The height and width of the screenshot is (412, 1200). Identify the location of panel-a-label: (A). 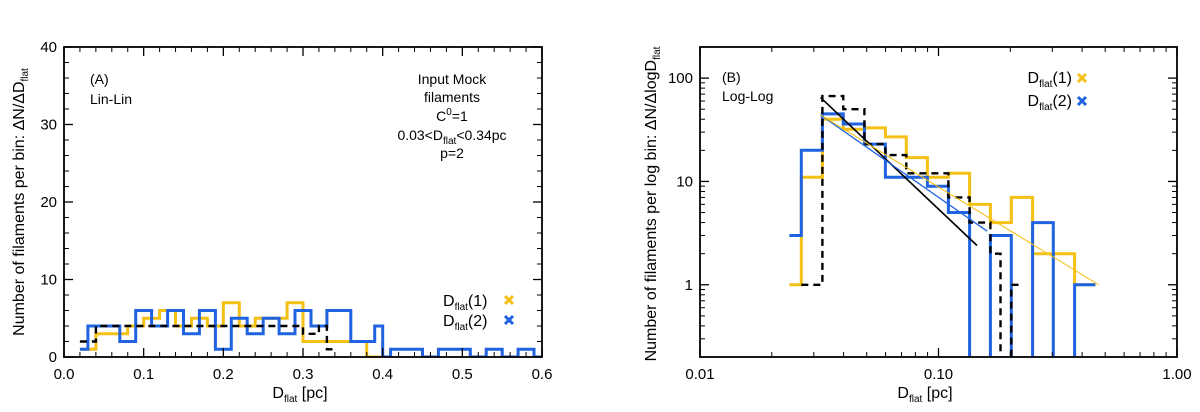
(99, 79).